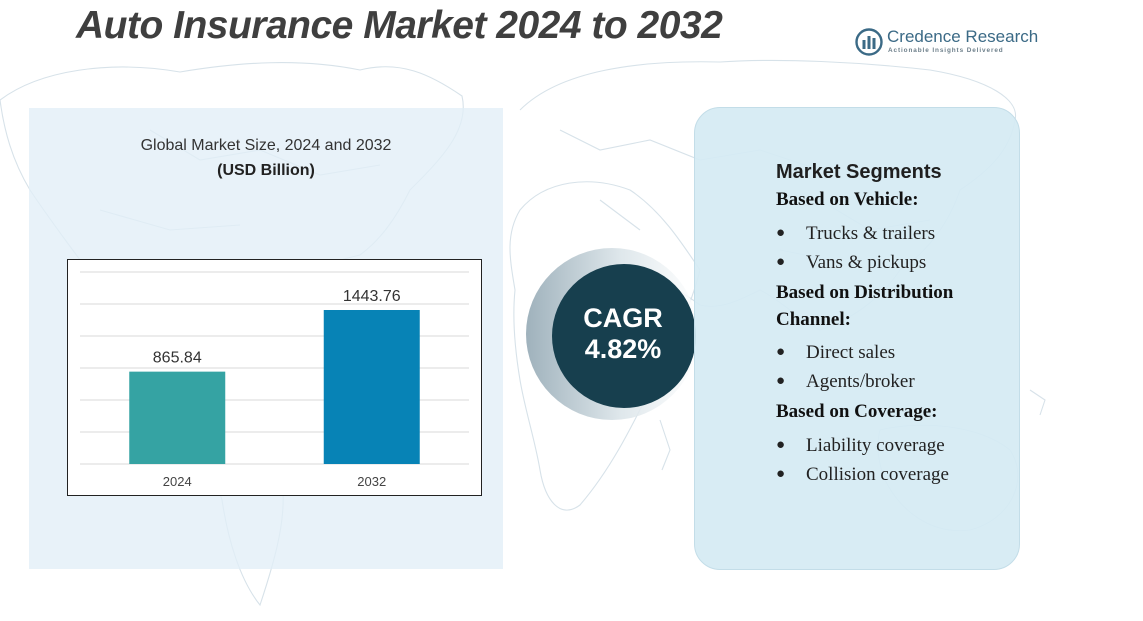 The width and height of the screenshot is (1143, 621). What do you see at coordinates (266, 170) in the screenshot?
I see `chart-unit: (USD Billion)` at bounding box center [266, 170].